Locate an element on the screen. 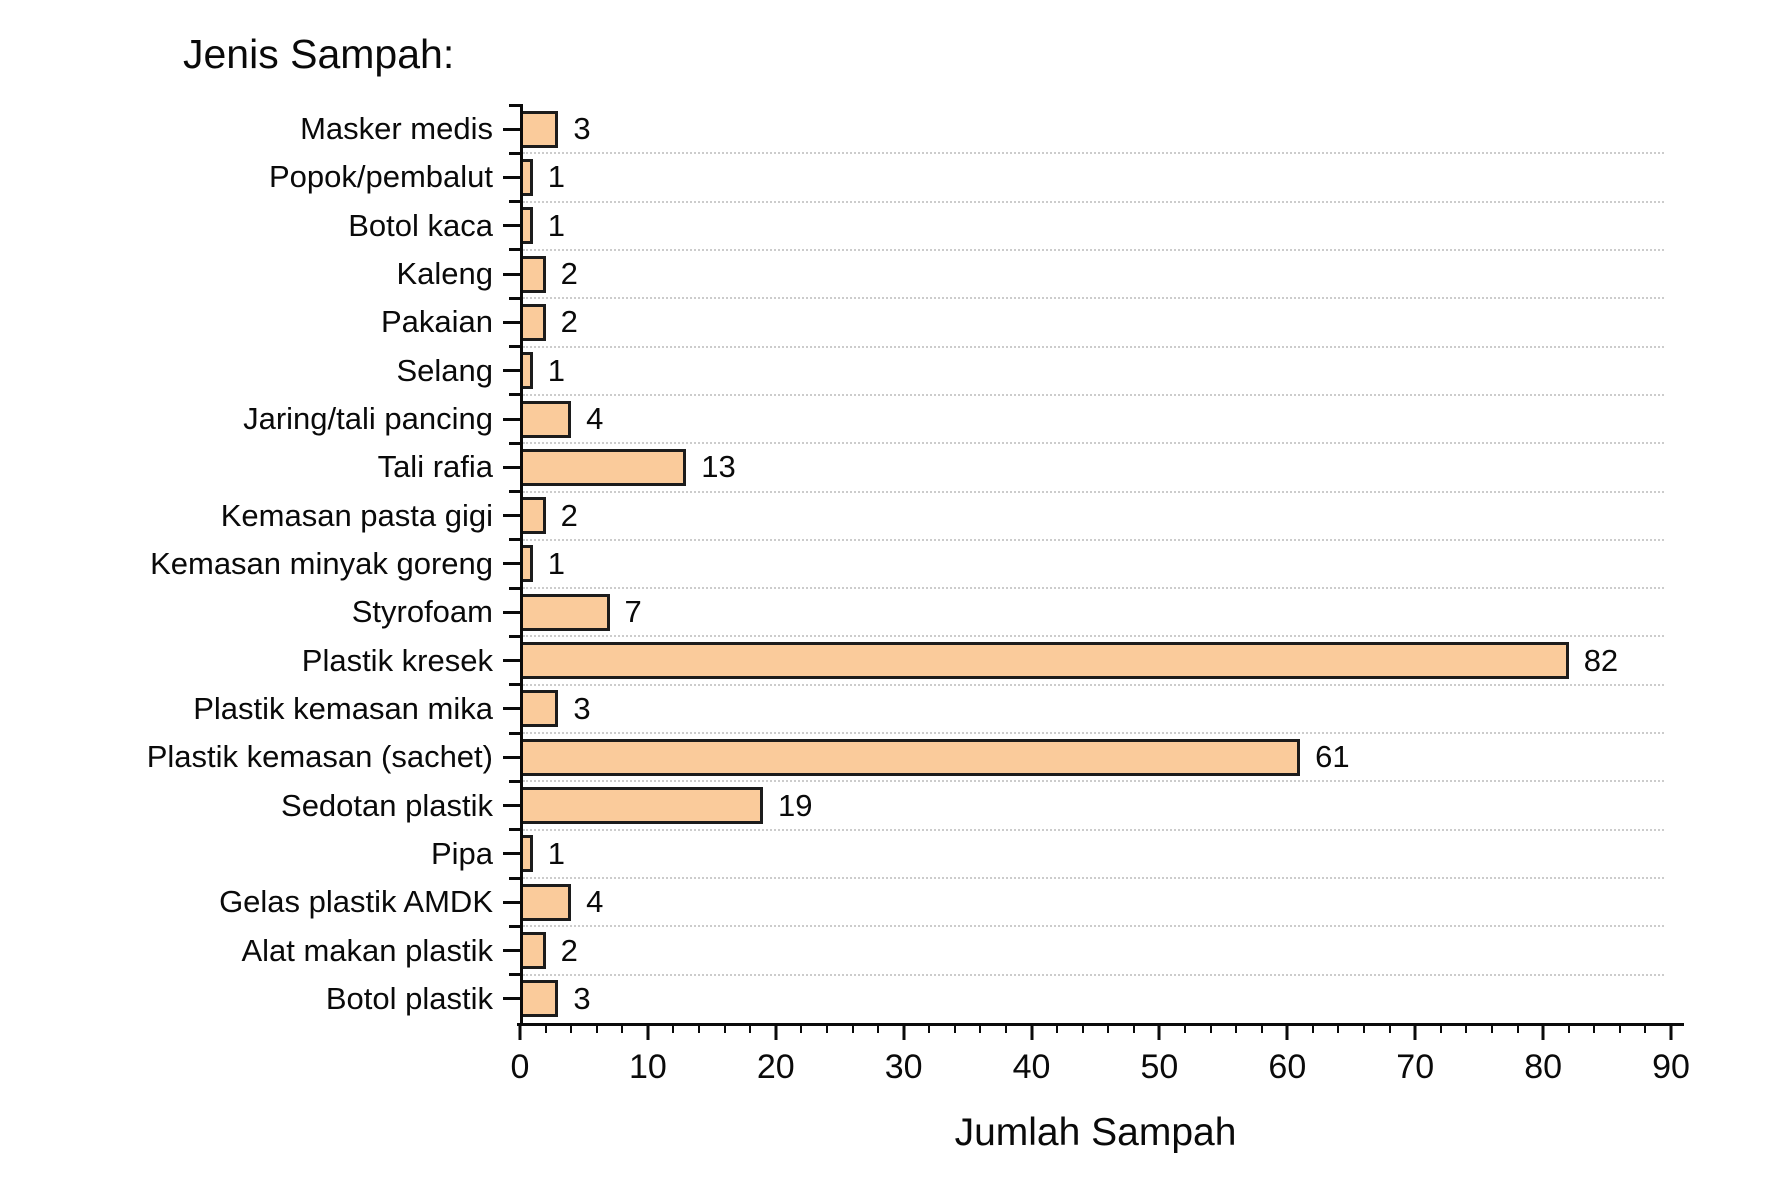  category-label: Kemasan pasta gigi is located at coordinates (356, 515).